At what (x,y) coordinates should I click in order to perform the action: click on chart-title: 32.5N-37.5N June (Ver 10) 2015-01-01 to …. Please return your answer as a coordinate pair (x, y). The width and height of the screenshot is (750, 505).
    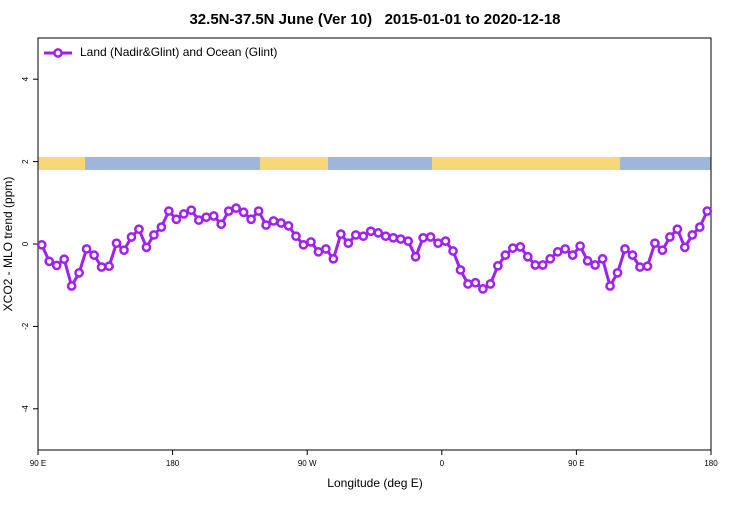
    Looking at the image, I should click on (374, 19).